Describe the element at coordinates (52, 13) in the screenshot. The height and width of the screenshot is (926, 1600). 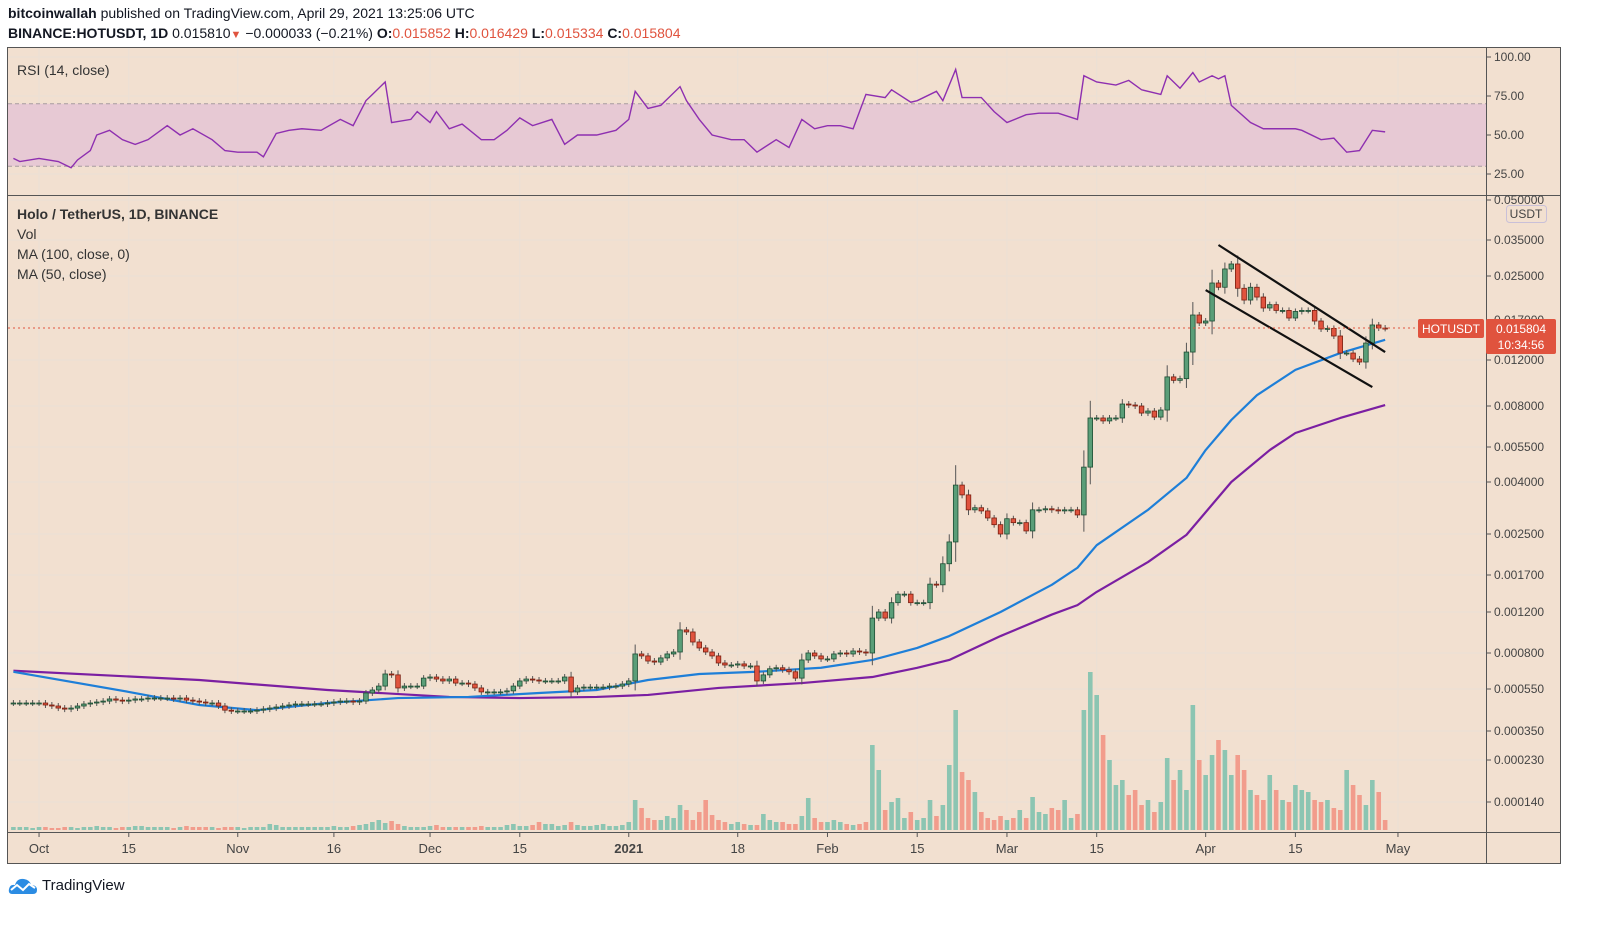
I see `author-name: bitcoinwallah` at that location.